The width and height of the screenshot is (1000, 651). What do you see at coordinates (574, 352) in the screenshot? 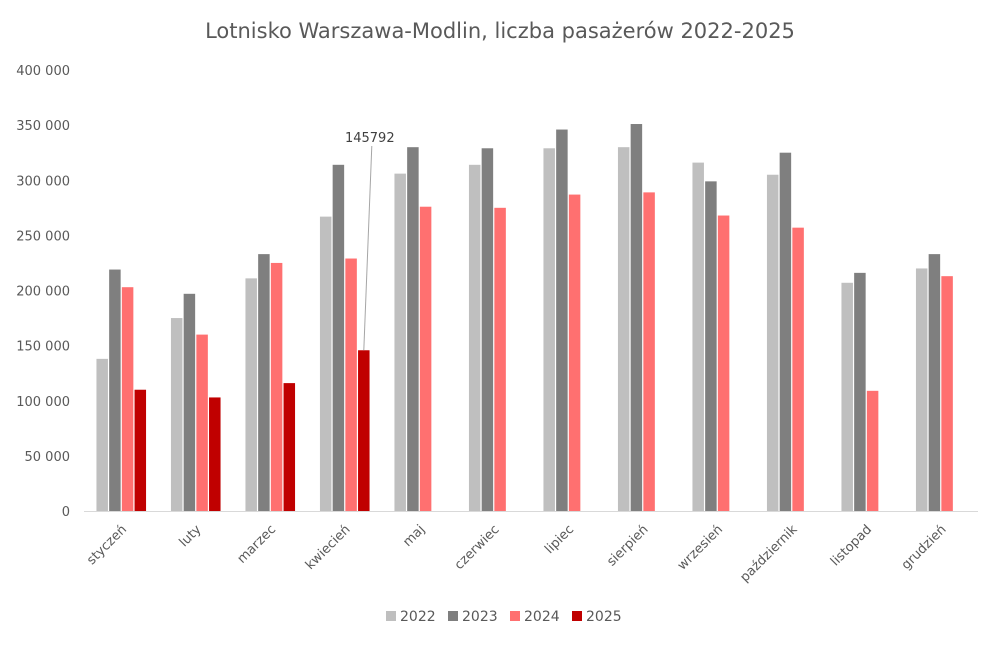
I see `bar-2024-lipiec` at bounding box center [574, 352].